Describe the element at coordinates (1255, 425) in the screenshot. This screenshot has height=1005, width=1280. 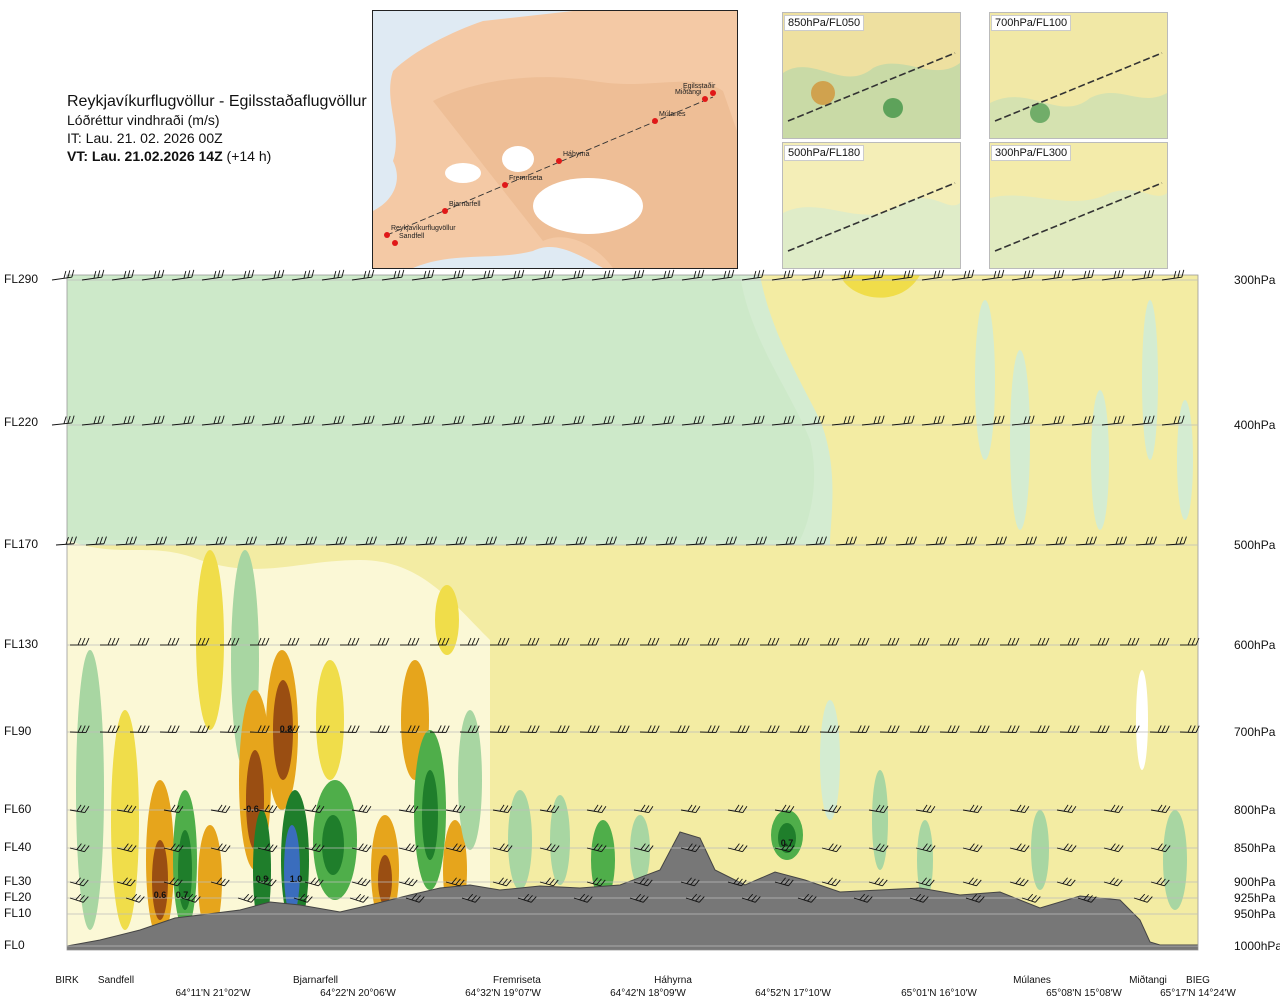
I see `pressure-level-label: 400hPa` at that location.